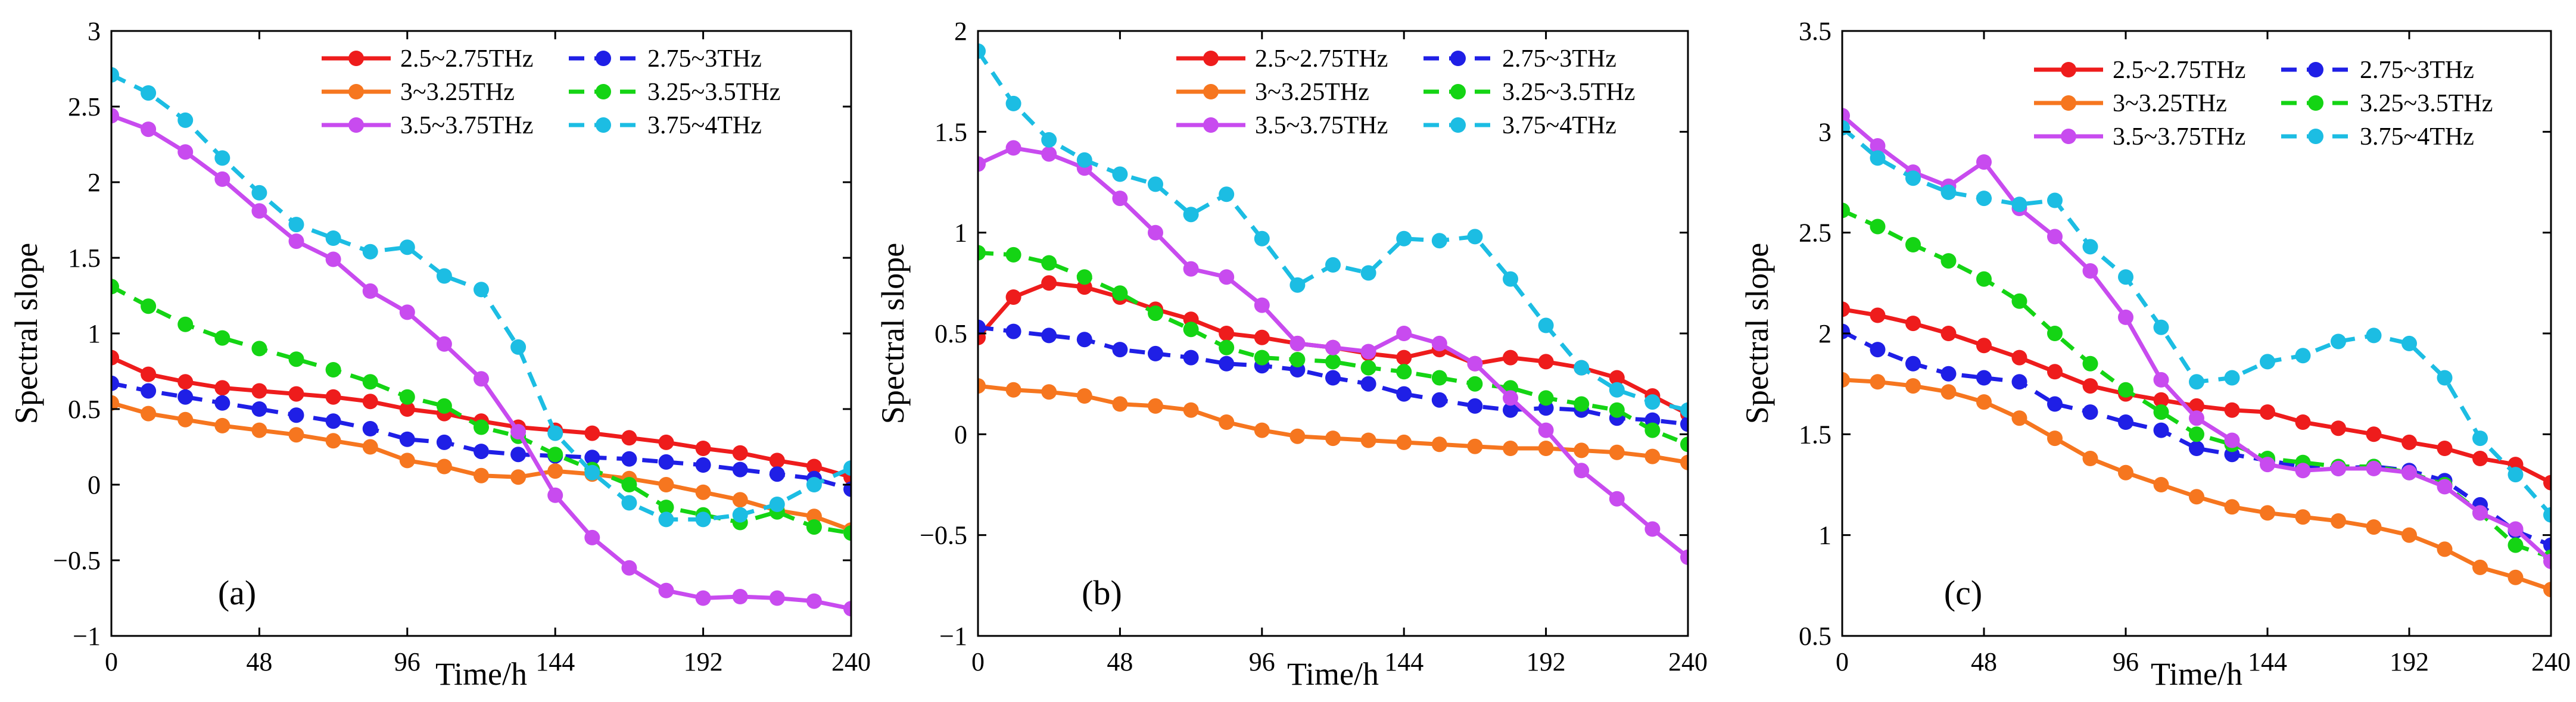  What do you see at coordinates (149, 93) in the screenshot?
I see `data-point-3.75-4-12` at bounding box center [149, 93].